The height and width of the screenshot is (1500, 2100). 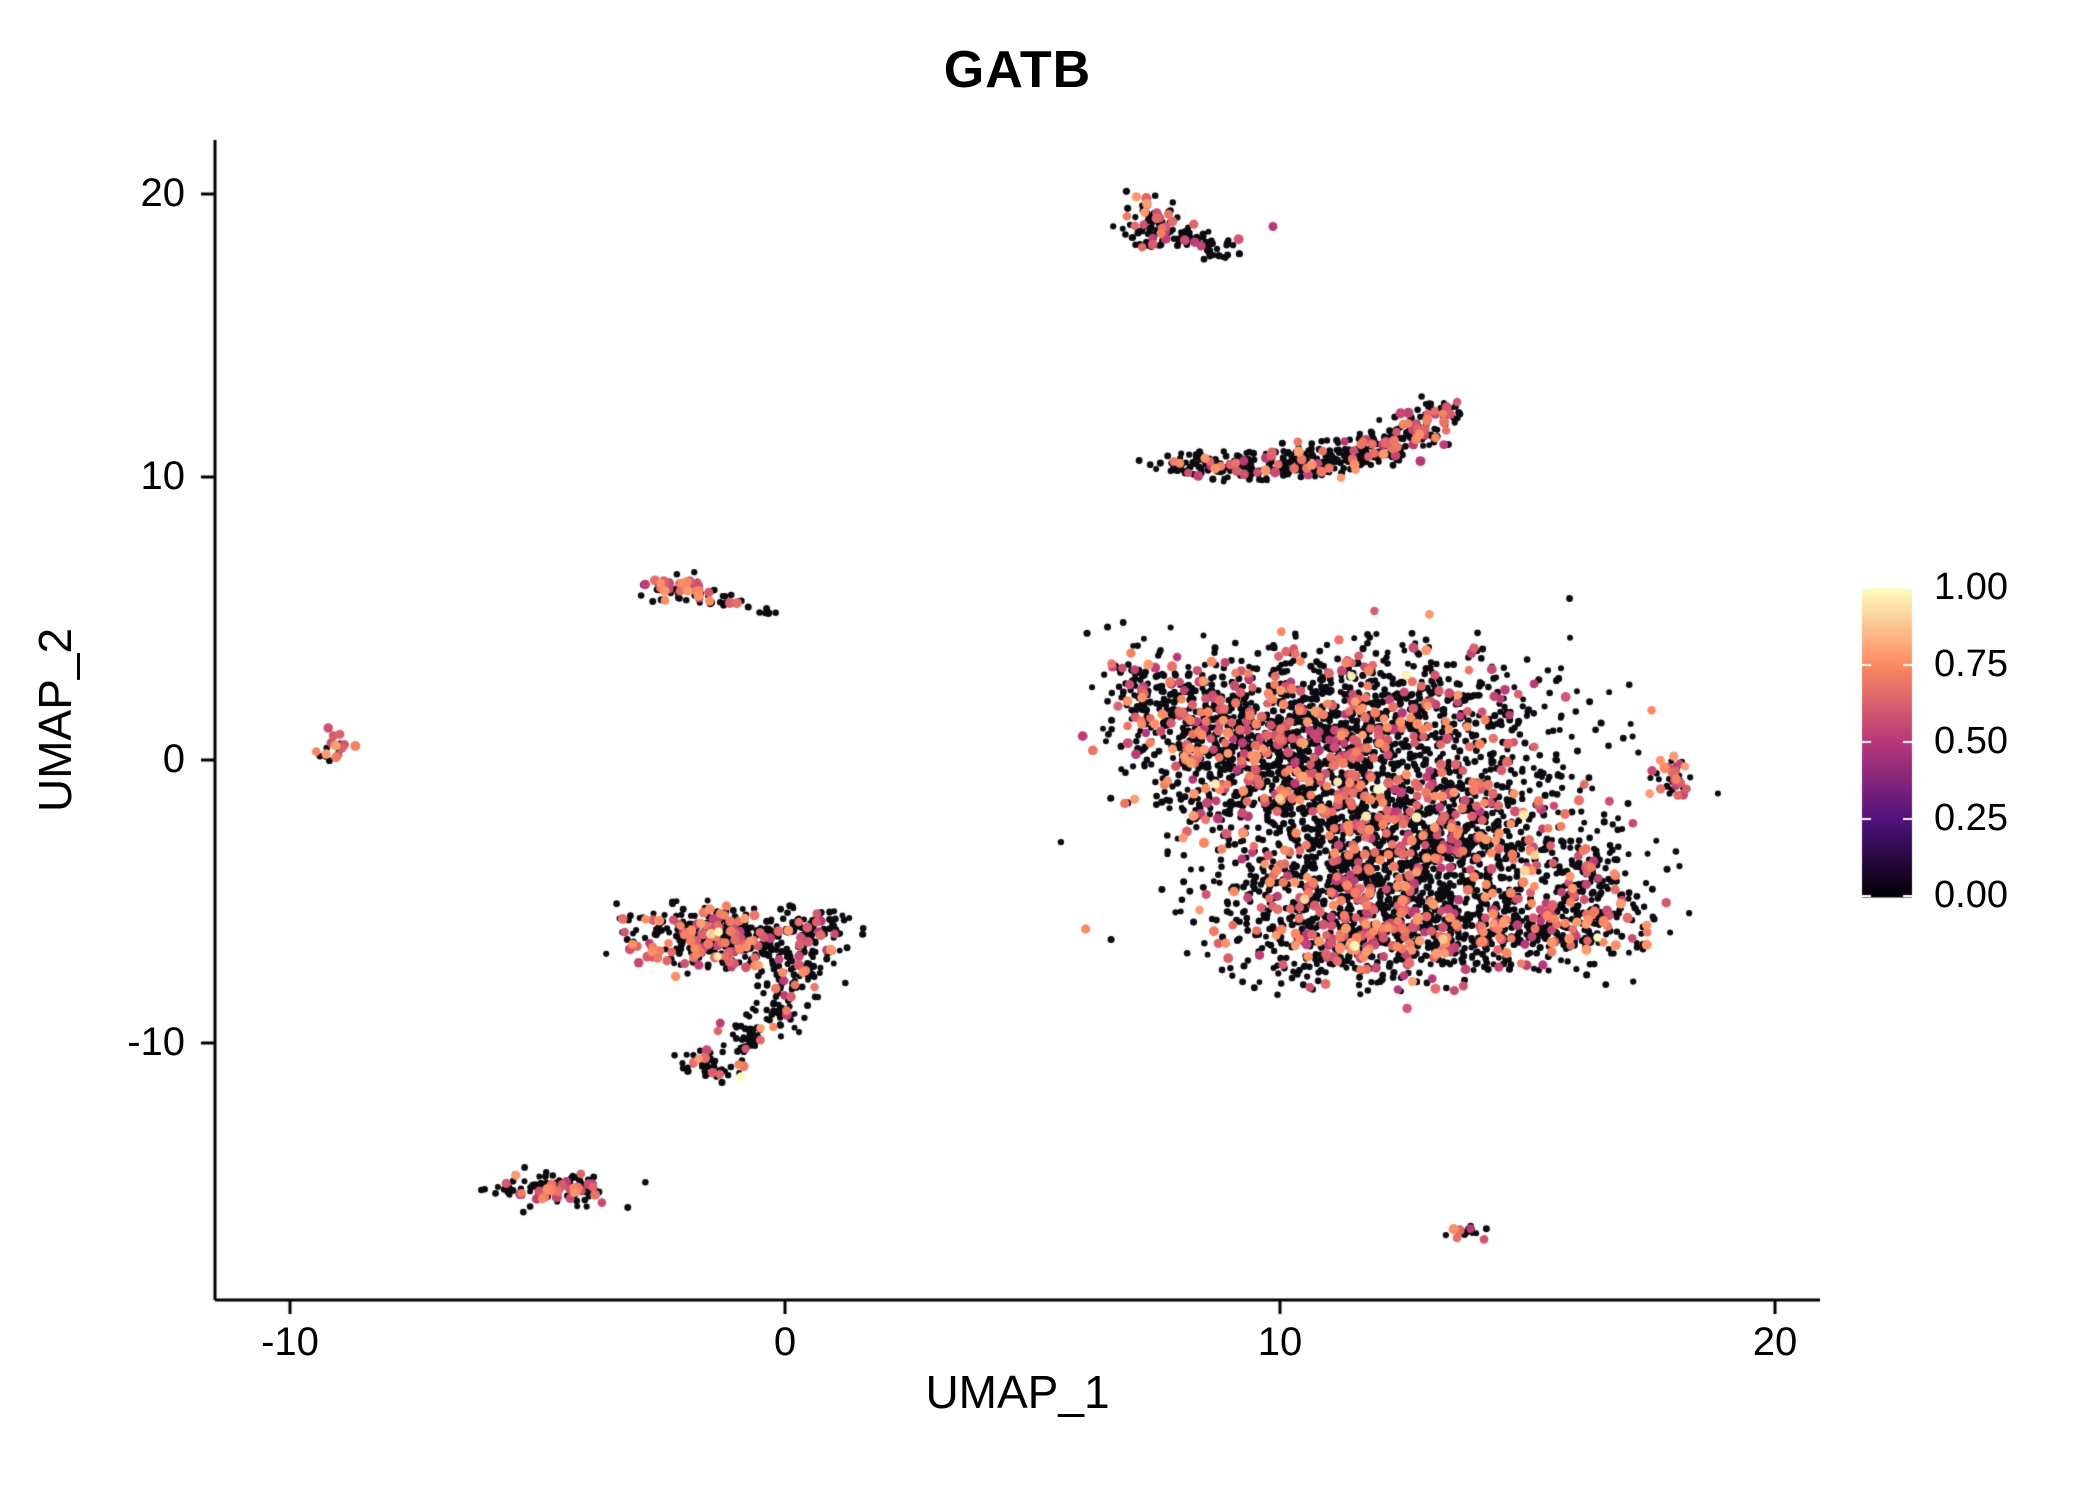 What do you see at coordinates (1971, 818) in the screenshot?
I see `legend-tick-label: 0.25` at bounding box center [1971, 818].